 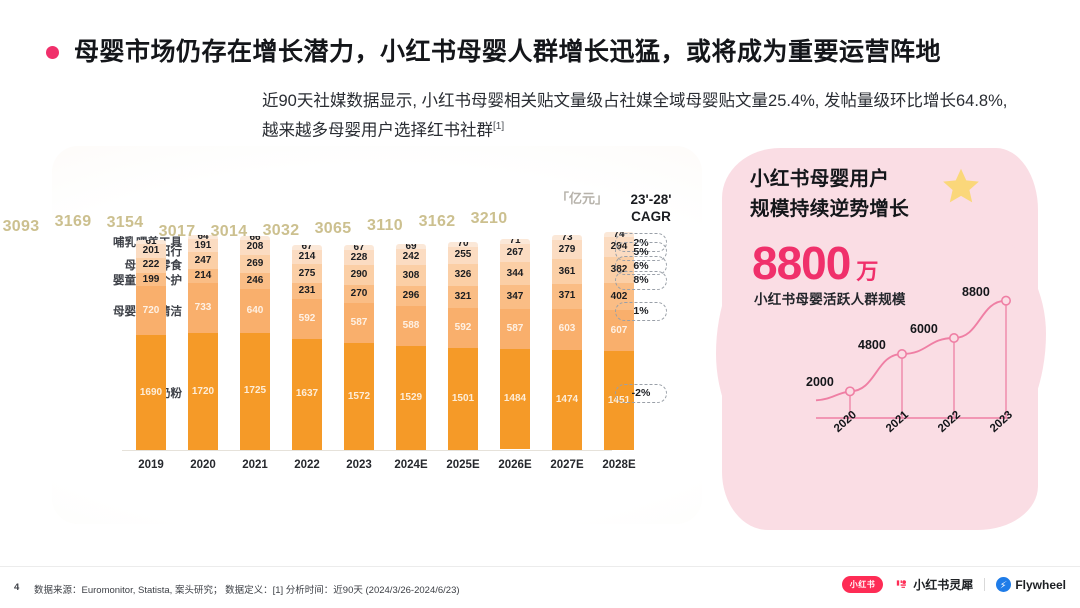 I want to click on bar-segment-value: 71, so click(x=515, y=242).